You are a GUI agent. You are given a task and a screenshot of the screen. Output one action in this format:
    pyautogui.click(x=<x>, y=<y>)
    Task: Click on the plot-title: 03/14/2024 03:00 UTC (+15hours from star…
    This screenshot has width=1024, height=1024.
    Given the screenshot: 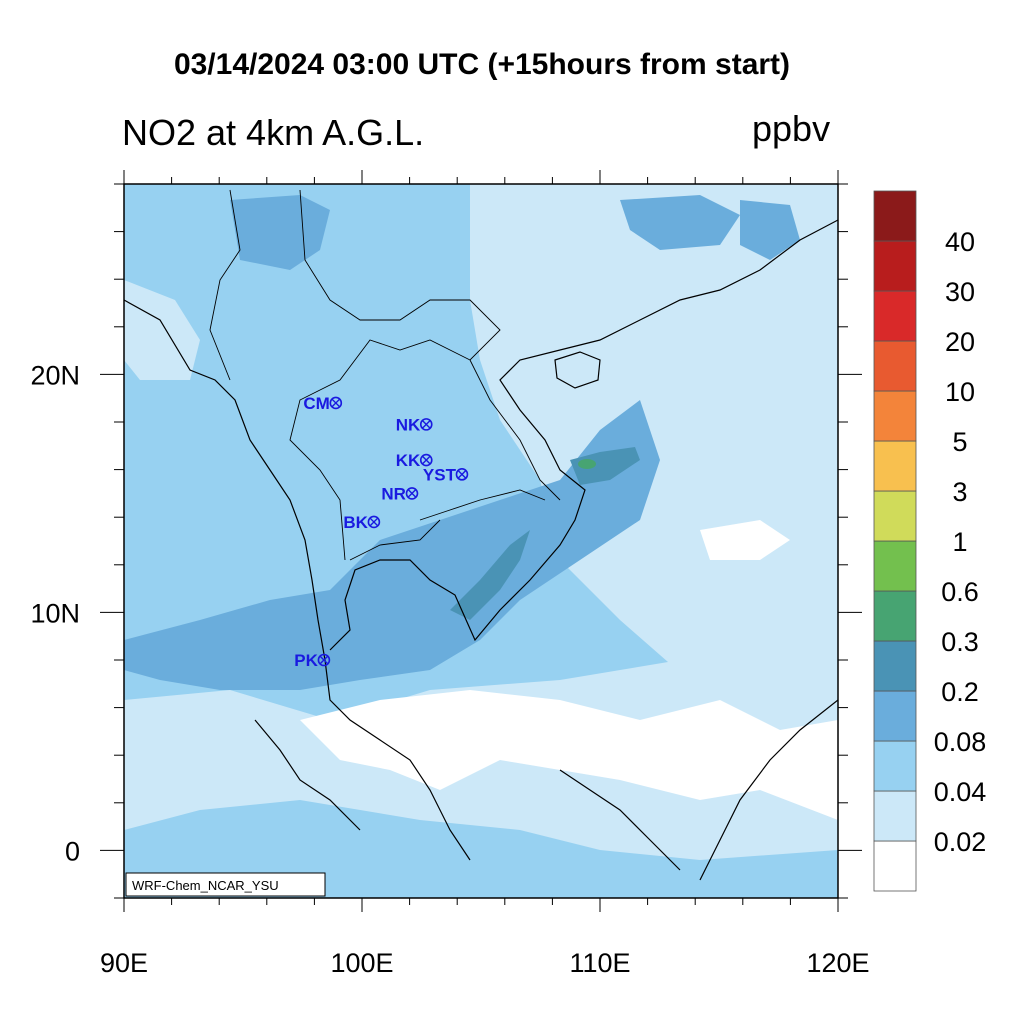 What is the action you would take?
    pyautogui.click(x=482, y=64)
    